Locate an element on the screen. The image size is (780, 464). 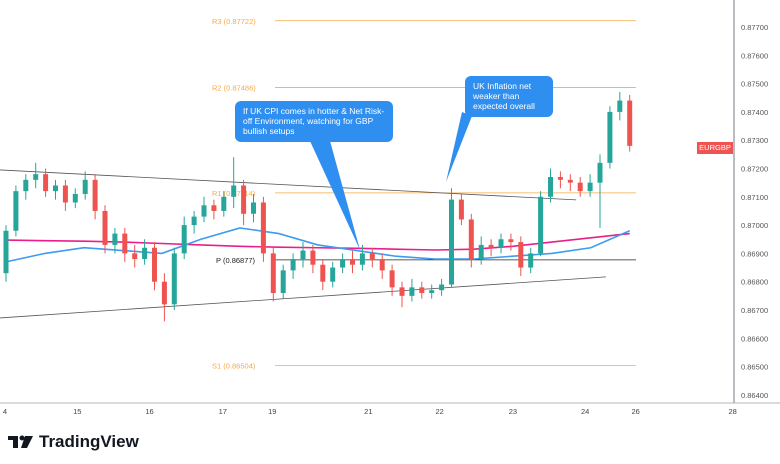
callout-inflation-pointer is located at coordinates (459, 147).